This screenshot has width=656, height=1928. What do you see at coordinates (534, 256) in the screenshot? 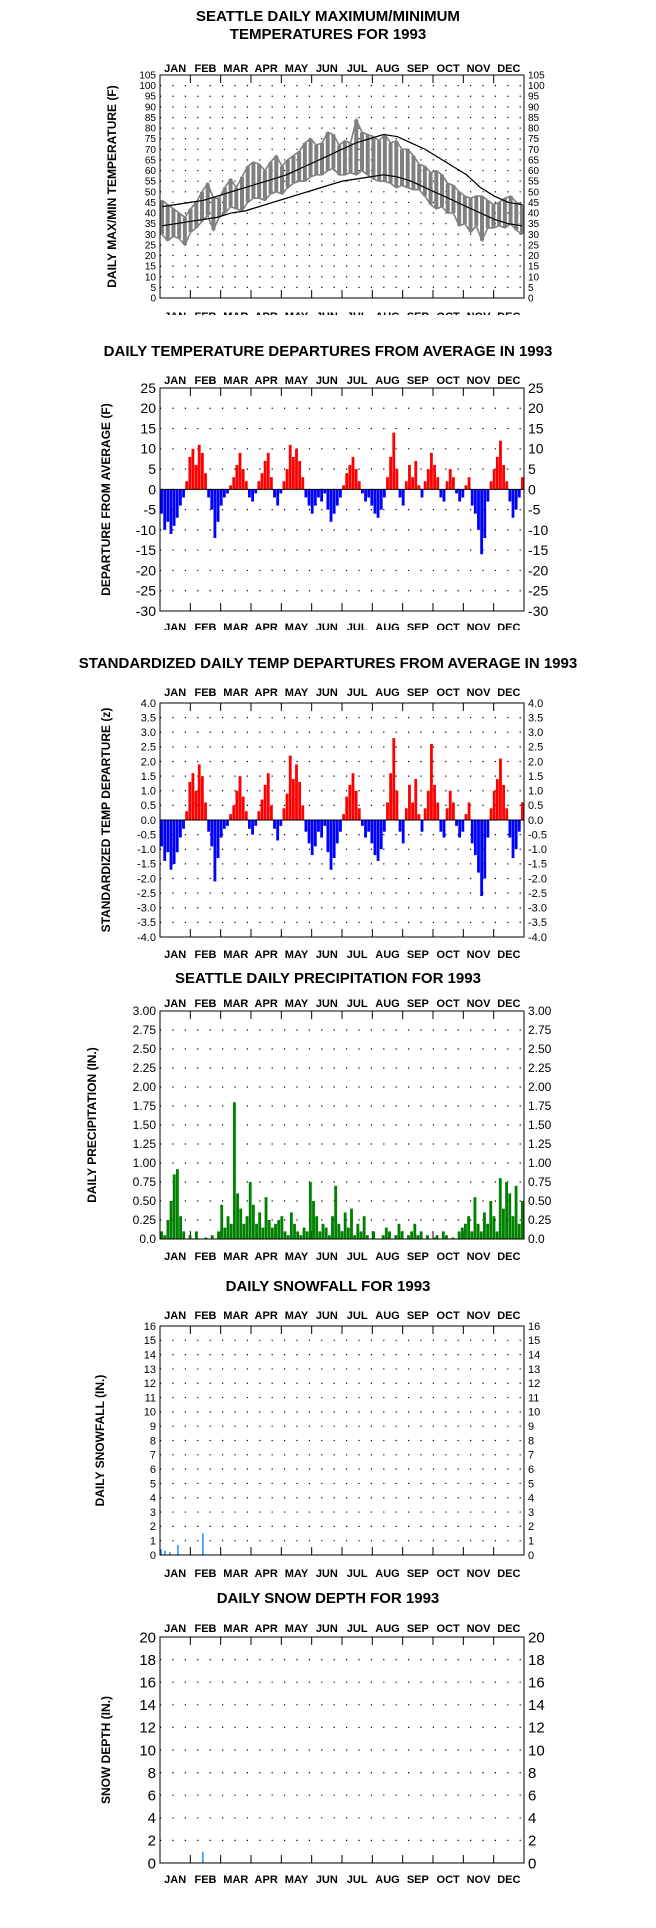
I see `ytick-label-right: 20` at bounding box center [534, 256].